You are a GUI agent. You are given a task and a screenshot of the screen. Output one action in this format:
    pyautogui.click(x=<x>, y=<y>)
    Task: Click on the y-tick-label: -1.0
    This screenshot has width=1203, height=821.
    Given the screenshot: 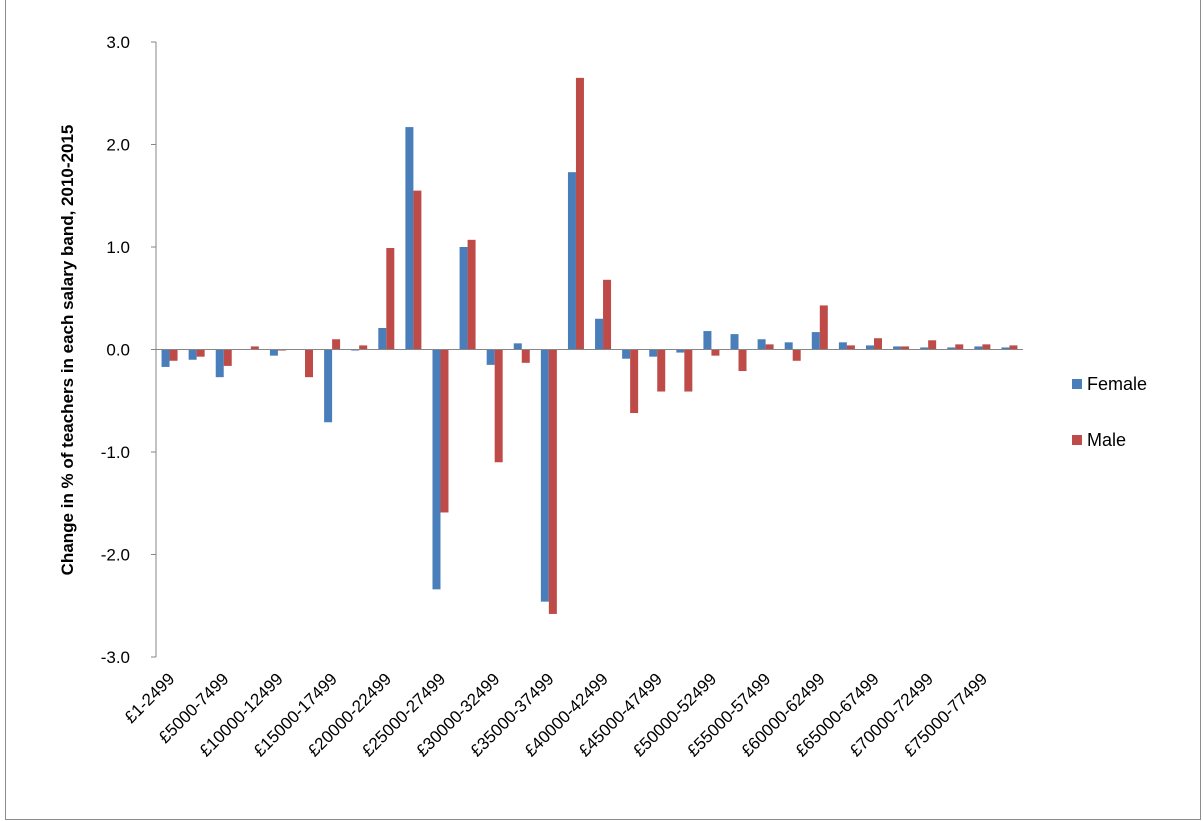 What is the action you would take?
    pyautogui.click(x=115, y=452)
    